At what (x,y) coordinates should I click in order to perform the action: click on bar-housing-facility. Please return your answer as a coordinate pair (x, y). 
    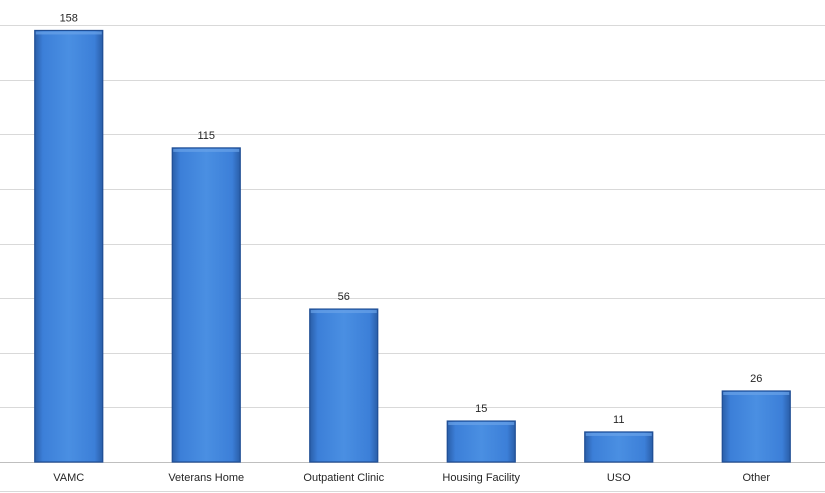
    Looking at the image, I should click on (481, 441).